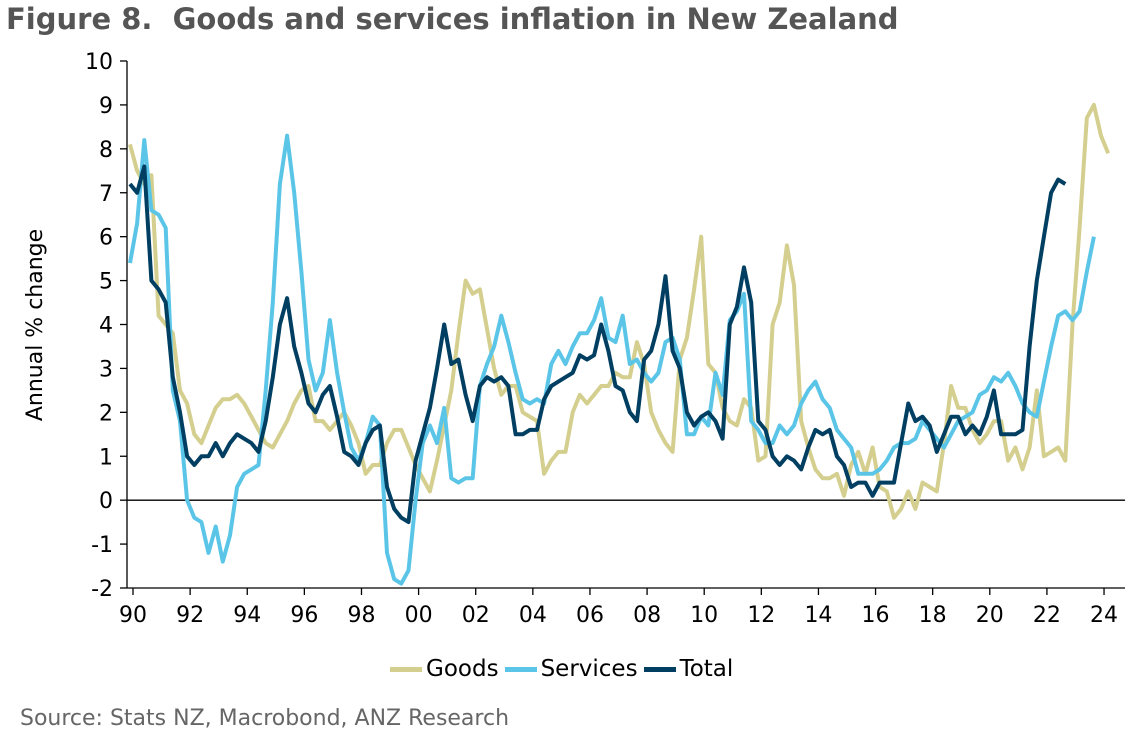  I want to click on legend-swatch-total, so click(659, 669).